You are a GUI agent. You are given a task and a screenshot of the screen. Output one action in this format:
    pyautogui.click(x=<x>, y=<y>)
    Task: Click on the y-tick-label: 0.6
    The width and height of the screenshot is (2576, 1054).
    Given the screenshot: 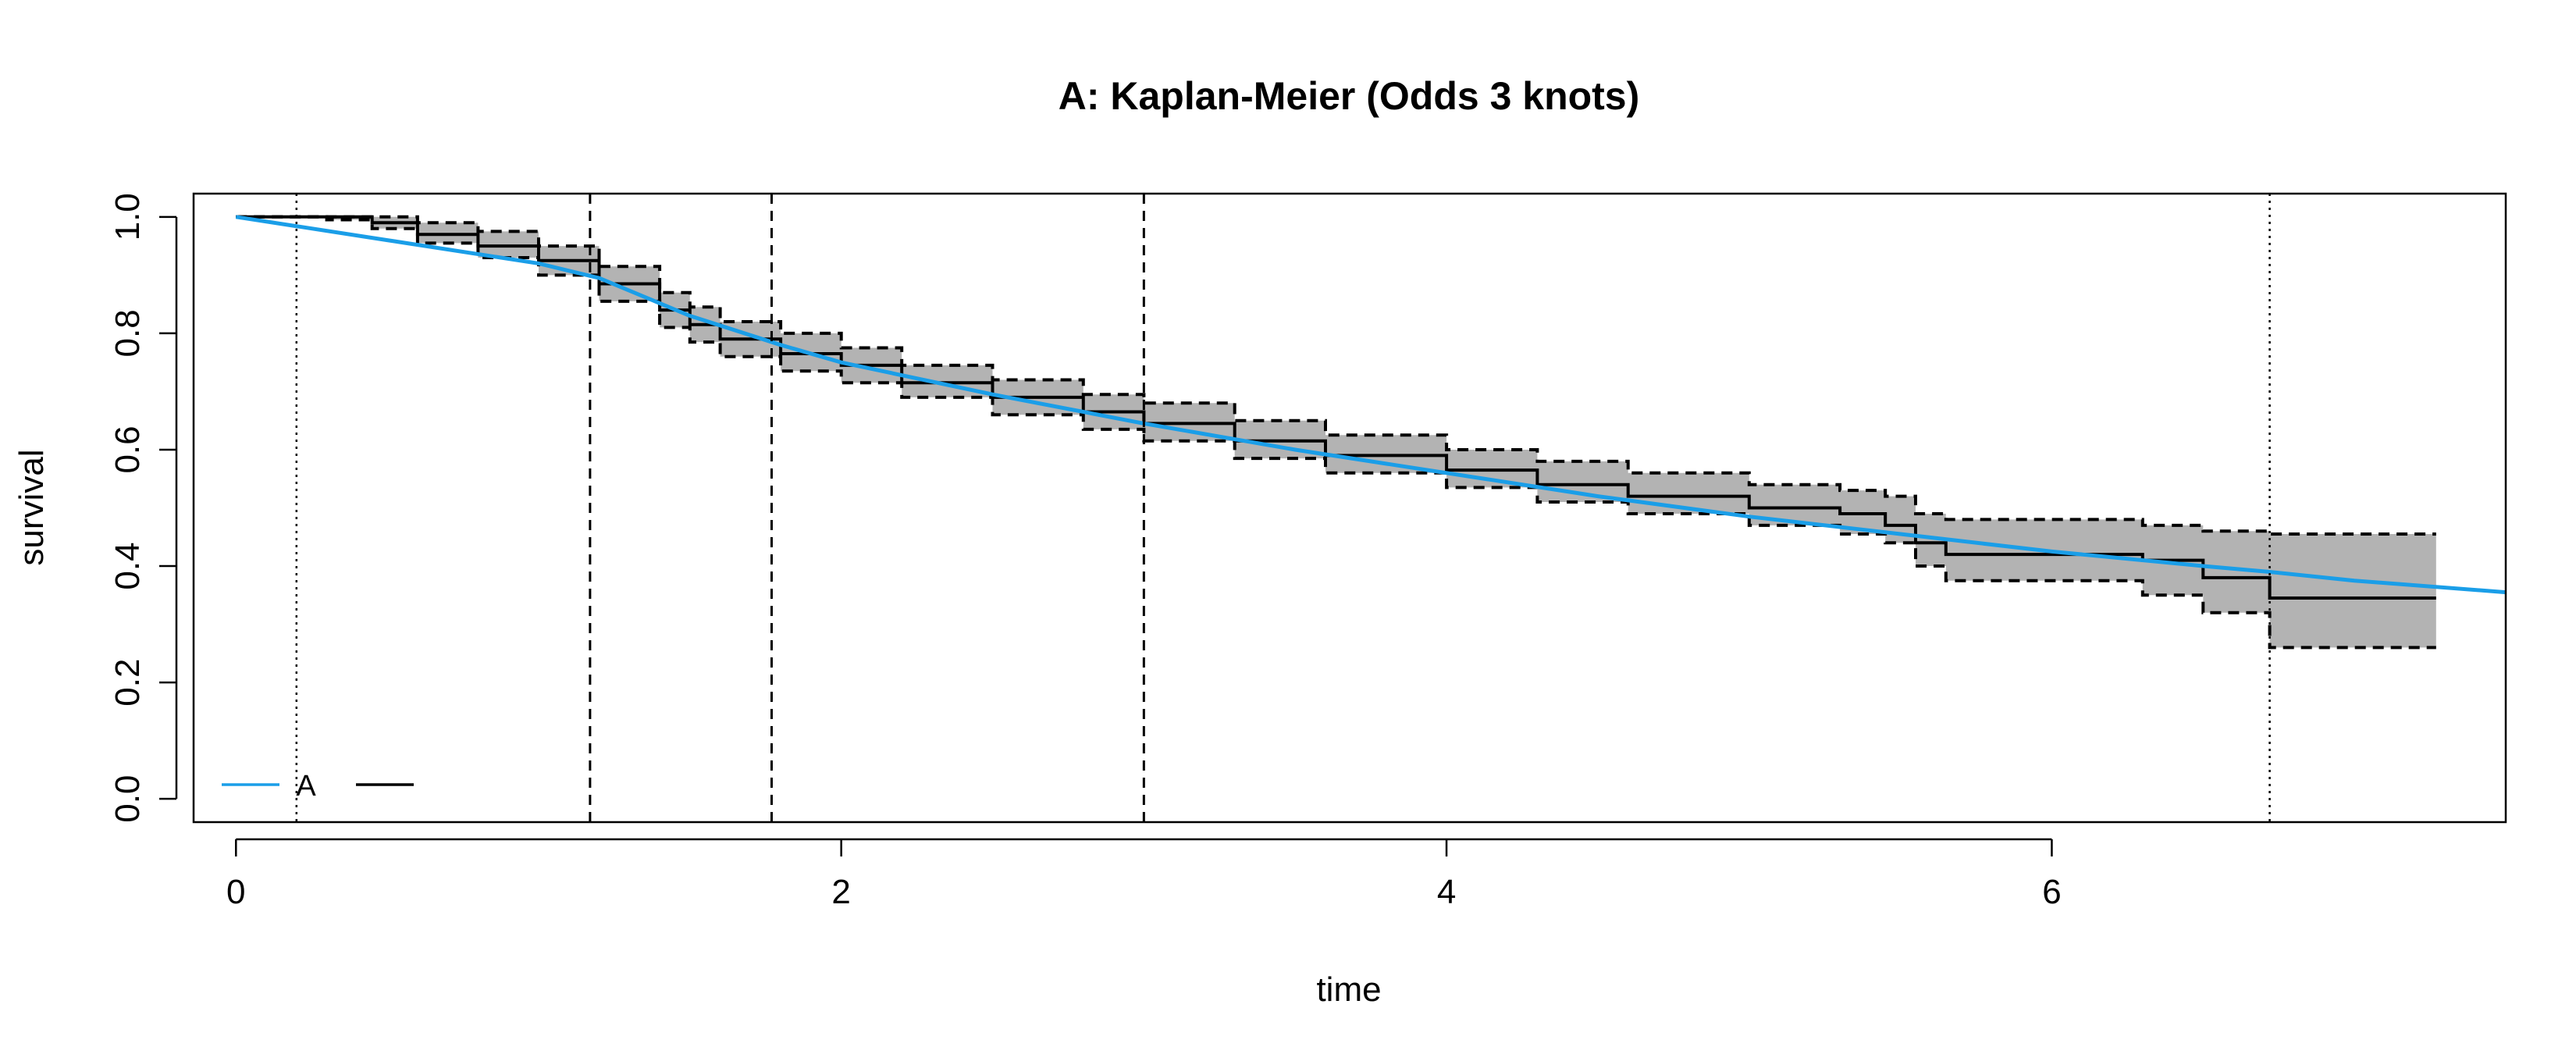 What is the action you would take?
    pyautogui.click(x=128, y=449)
    